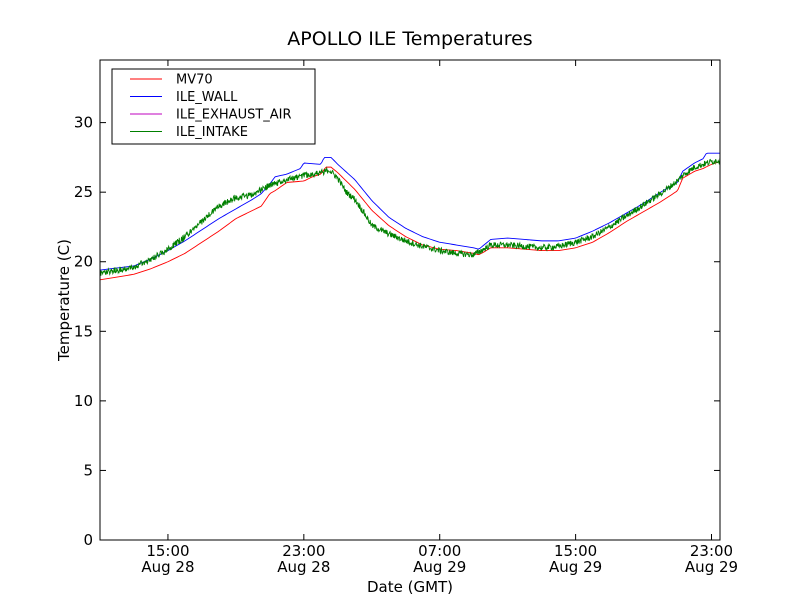 The image size is (800, 600). What do you see at coordinates (88, 540) in the screenshot?
I see `y-tick-label: 0` at bounding box center [88, 540].